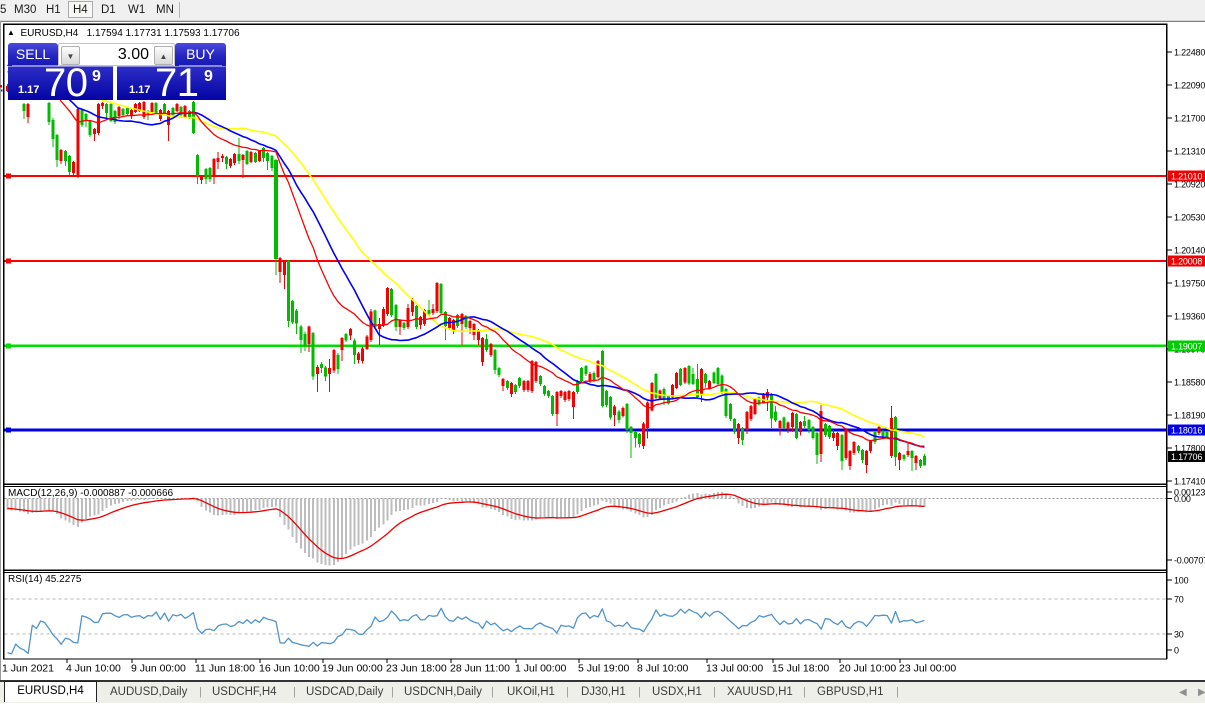 The image size is (1205, 708). Describe the element at coordinates (1189, 218) in the screenshot. I see `svg-text: 1.20530` at that location.